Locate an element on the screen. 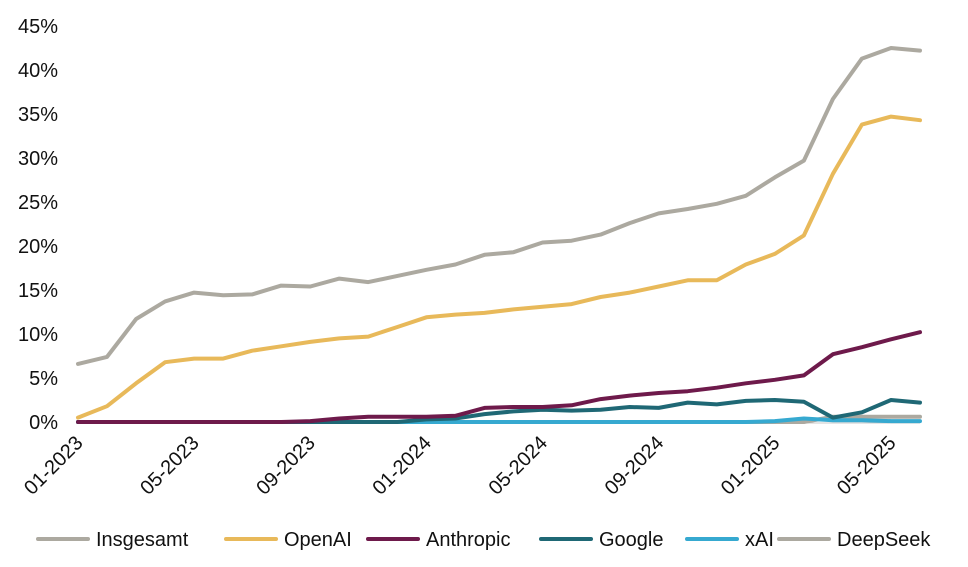 Image resolution: width=968 pixels, height=567 pixels. y-tick-label: 15% is located at coordinates (38, 291).